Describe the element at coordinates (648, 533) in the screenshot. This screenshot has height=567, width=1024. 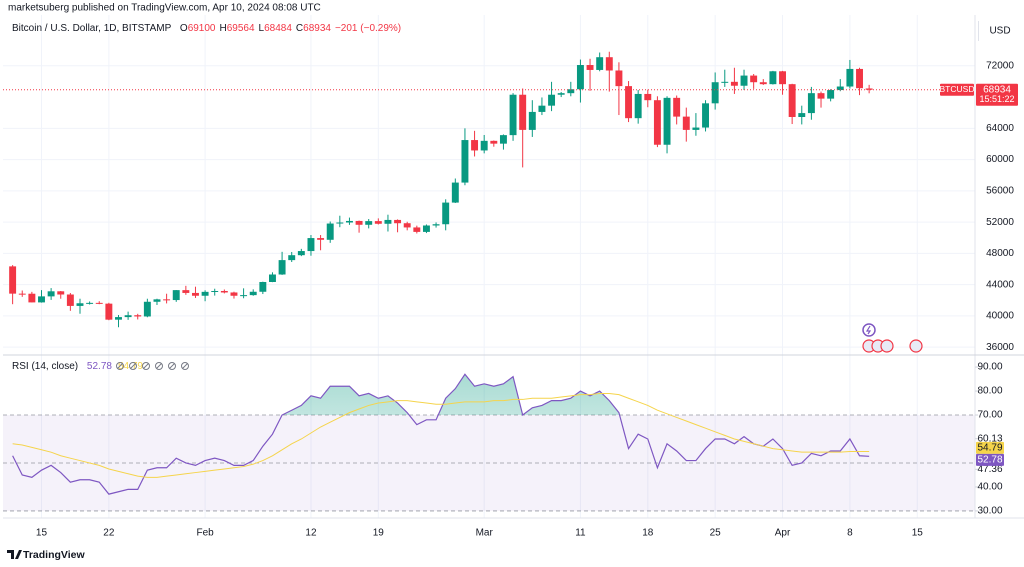
I see `x-tick-label: 18` at that location.